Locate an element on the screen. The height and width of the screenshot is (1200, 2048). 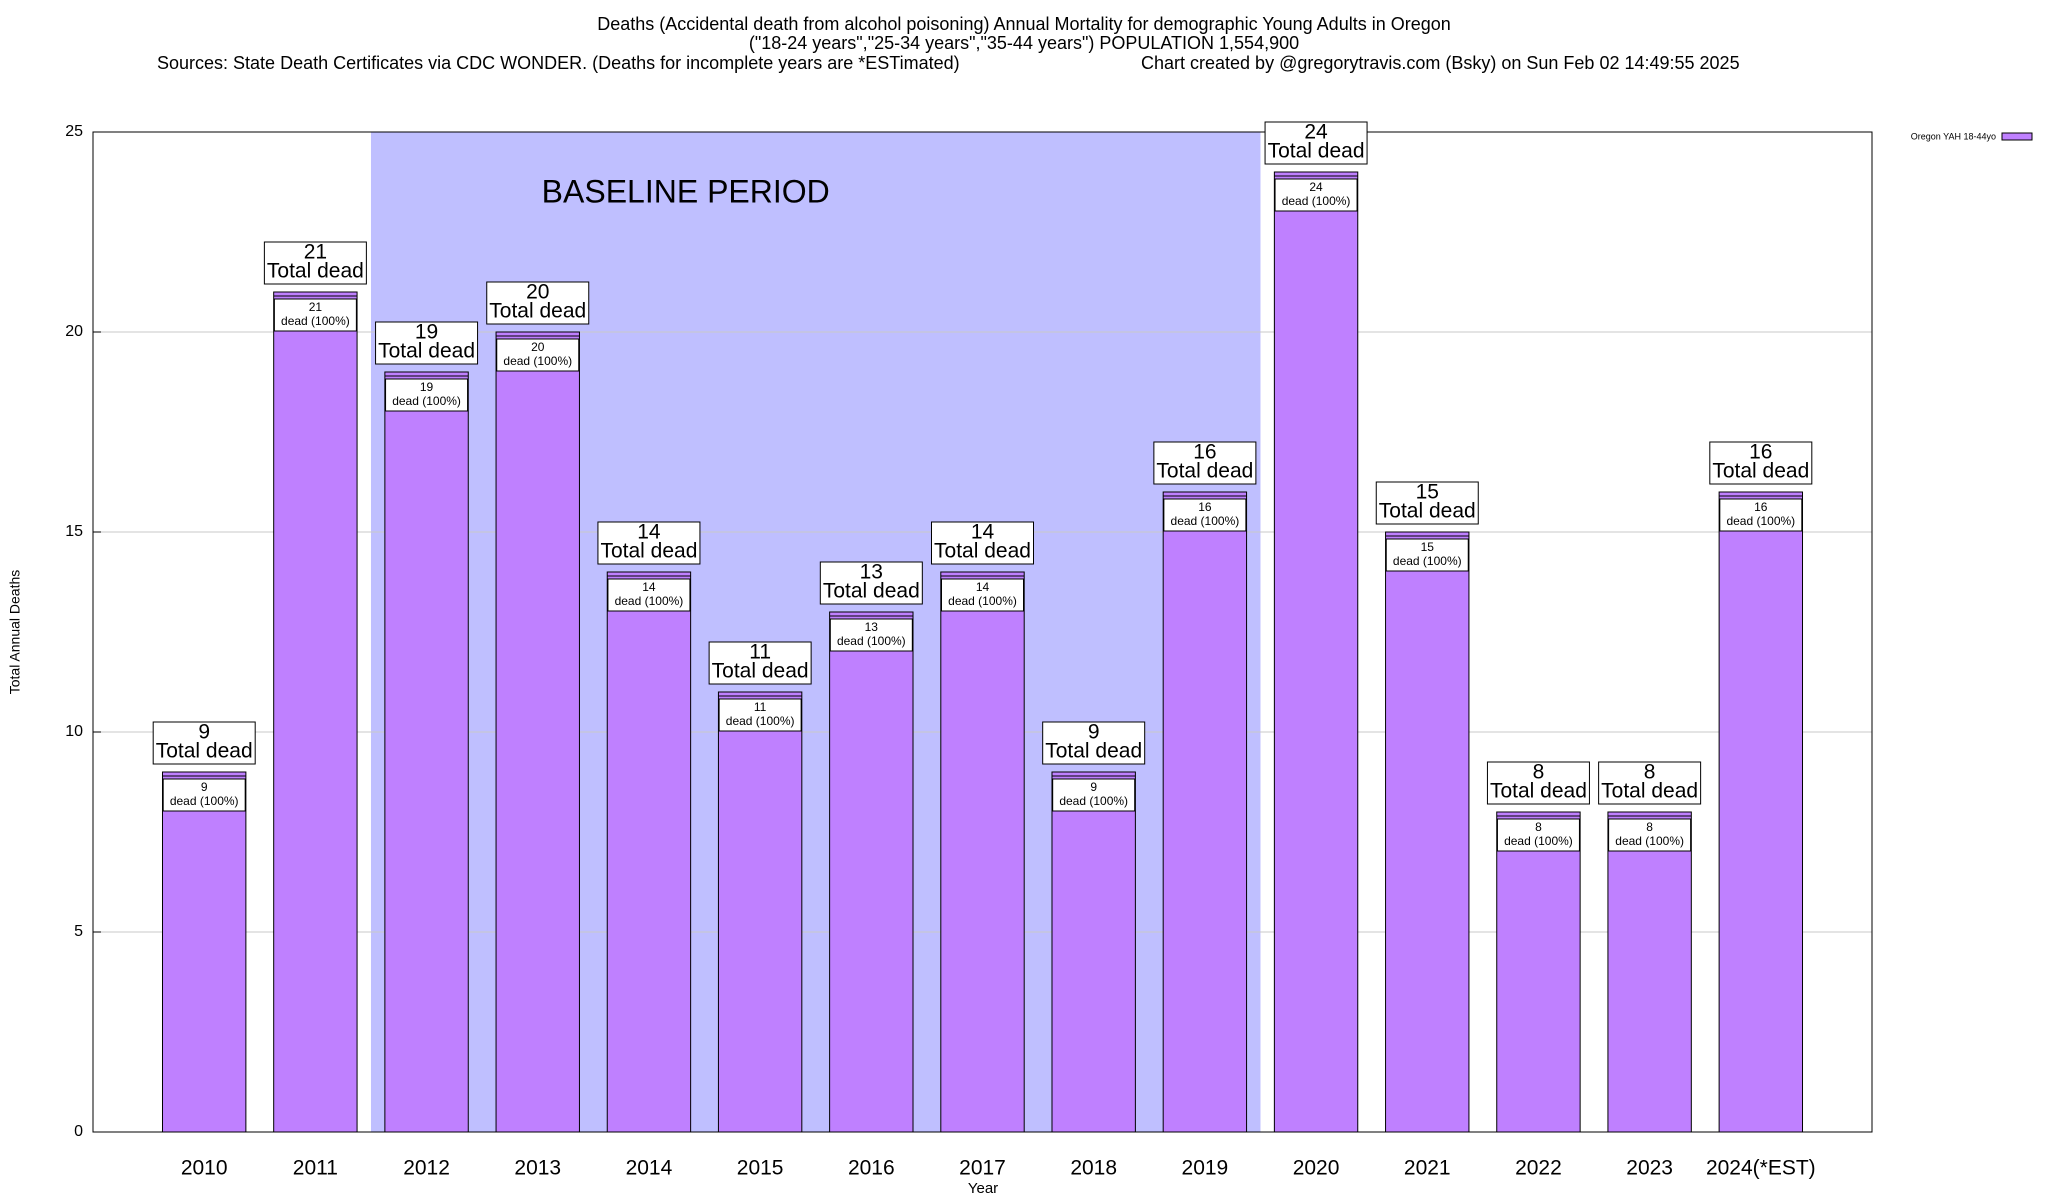
y-axis-label: Total Annual Deaths is located at coordinates (15, 632).